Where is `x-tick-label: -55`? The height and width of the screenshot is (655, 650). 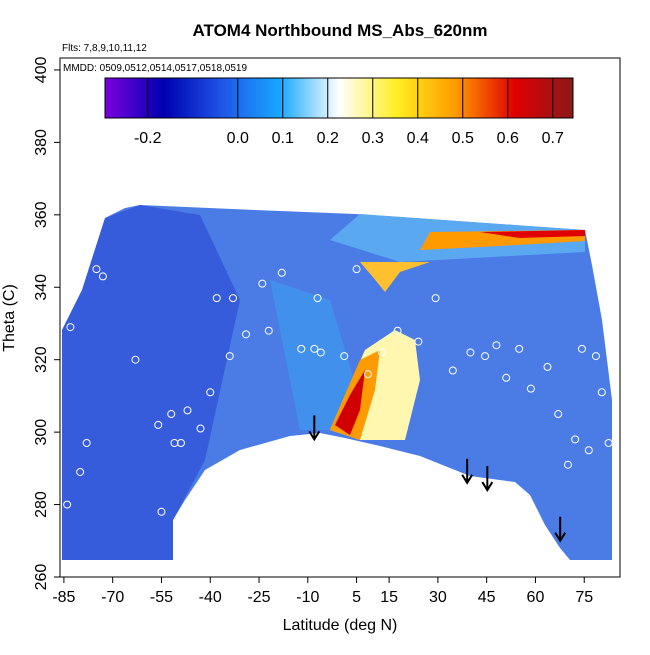 x-tick-label: -55 is located at coordinates (161, 597).